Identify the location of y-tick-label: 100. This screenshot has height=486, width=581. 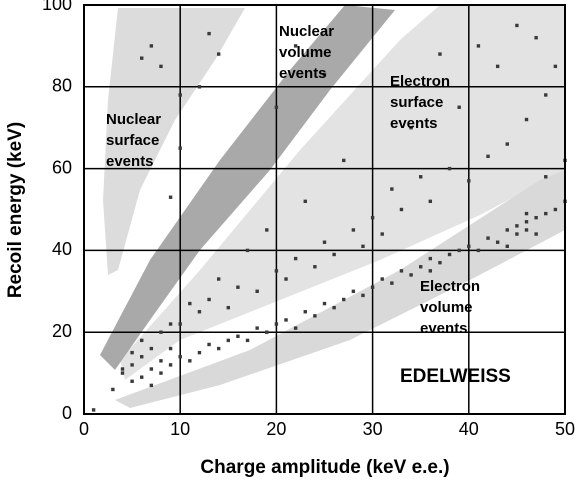
(57, 7).